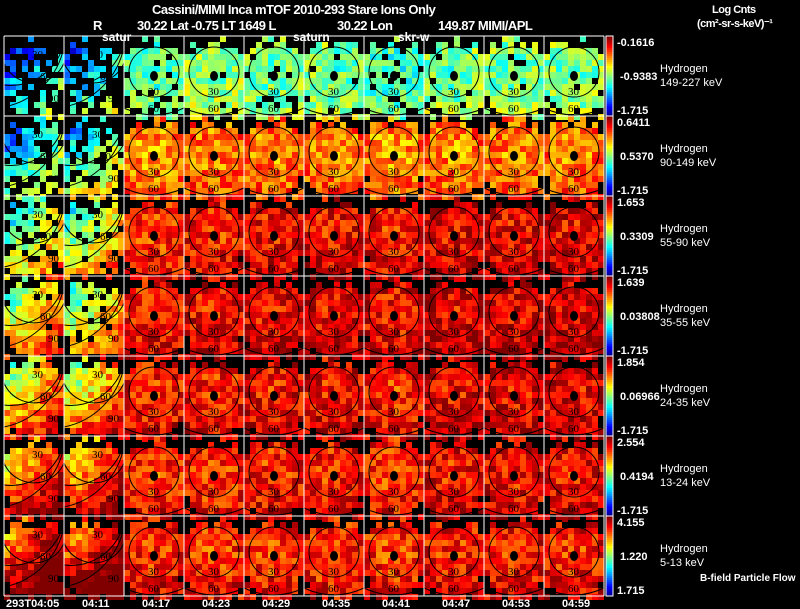 Image resolution: width=800 pixels, height=609 pixels. I want to click on time-tick-label: 293T04:05, so click(32, 603).